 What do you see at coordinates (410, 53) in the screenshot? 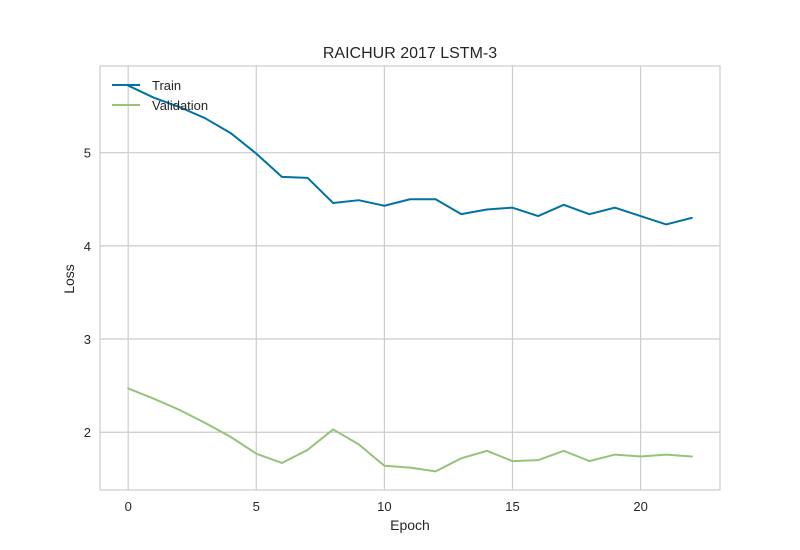
I see `chart-title: RAICHUR 2017 LSTM-3` at bounding box center [410, 53].